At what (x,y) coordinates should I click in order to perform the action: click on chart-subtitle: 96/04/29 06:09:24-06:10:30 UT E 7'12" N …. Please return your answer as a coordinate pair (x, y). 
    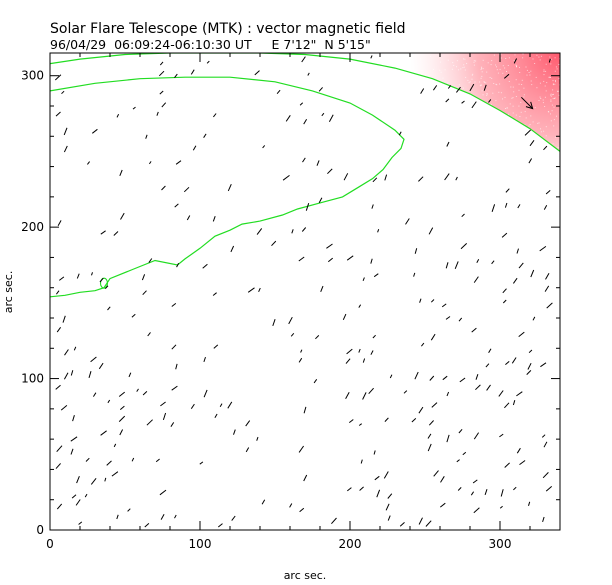
    Looking at the image, I should click on (210, 44).